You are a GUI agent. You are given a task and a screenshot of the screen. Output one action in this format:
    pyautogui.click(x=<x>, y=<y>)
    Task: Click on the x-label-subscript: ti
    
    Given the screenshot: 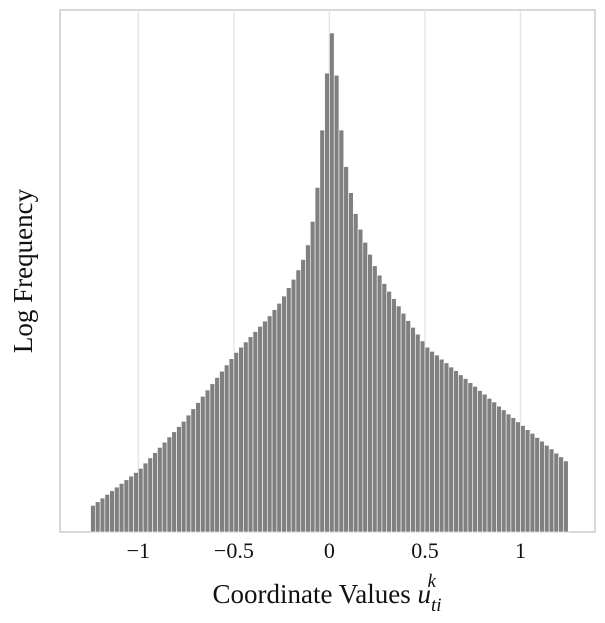 What is the action you would take?
    pyautogui.click(x=436, y=605)
    